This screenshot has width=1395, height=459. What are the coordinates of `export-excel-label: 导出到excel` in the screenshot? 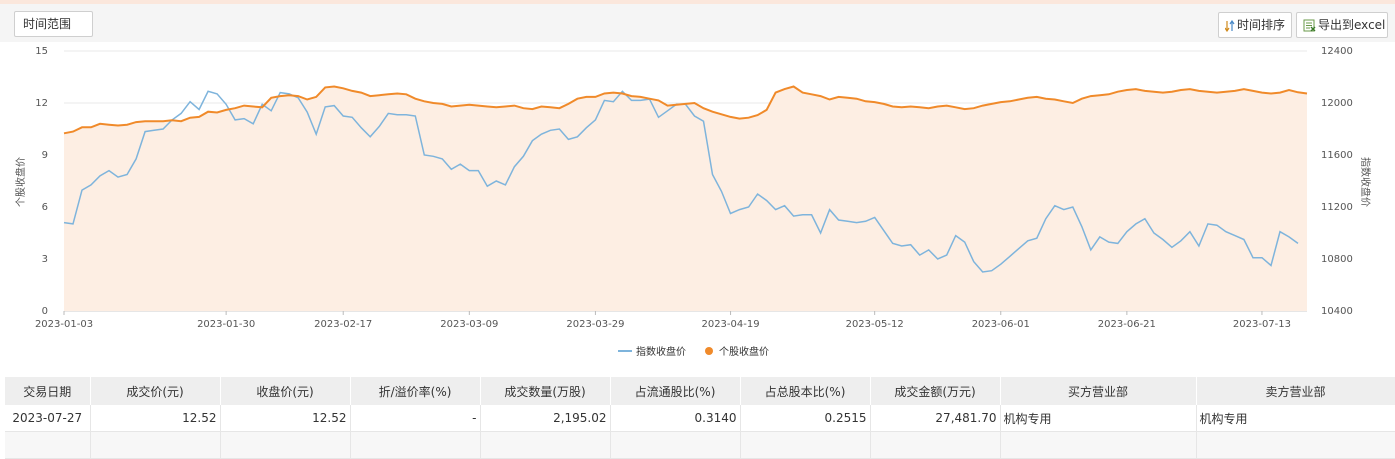 It's located at (1352, 25).